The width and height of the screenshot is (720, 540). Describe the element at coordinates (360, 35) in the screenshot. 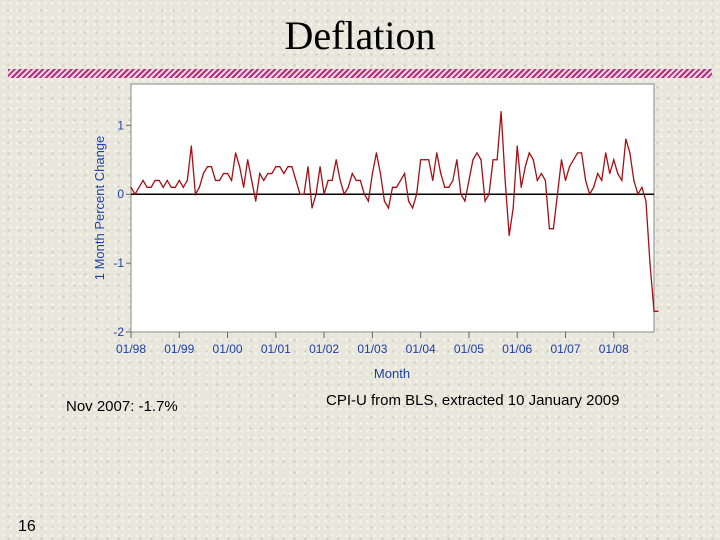

I see `slide-title: Deflation` at that location.